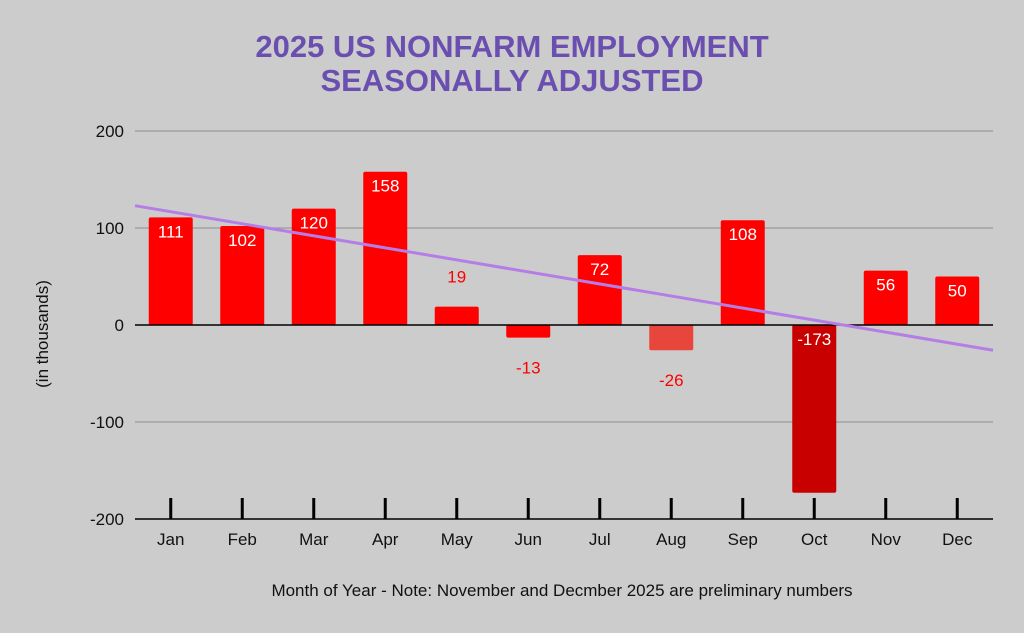 The height and width of the screenshot is (633, 1024). I want to click on data-label-feb: 102, so click(242, 240).